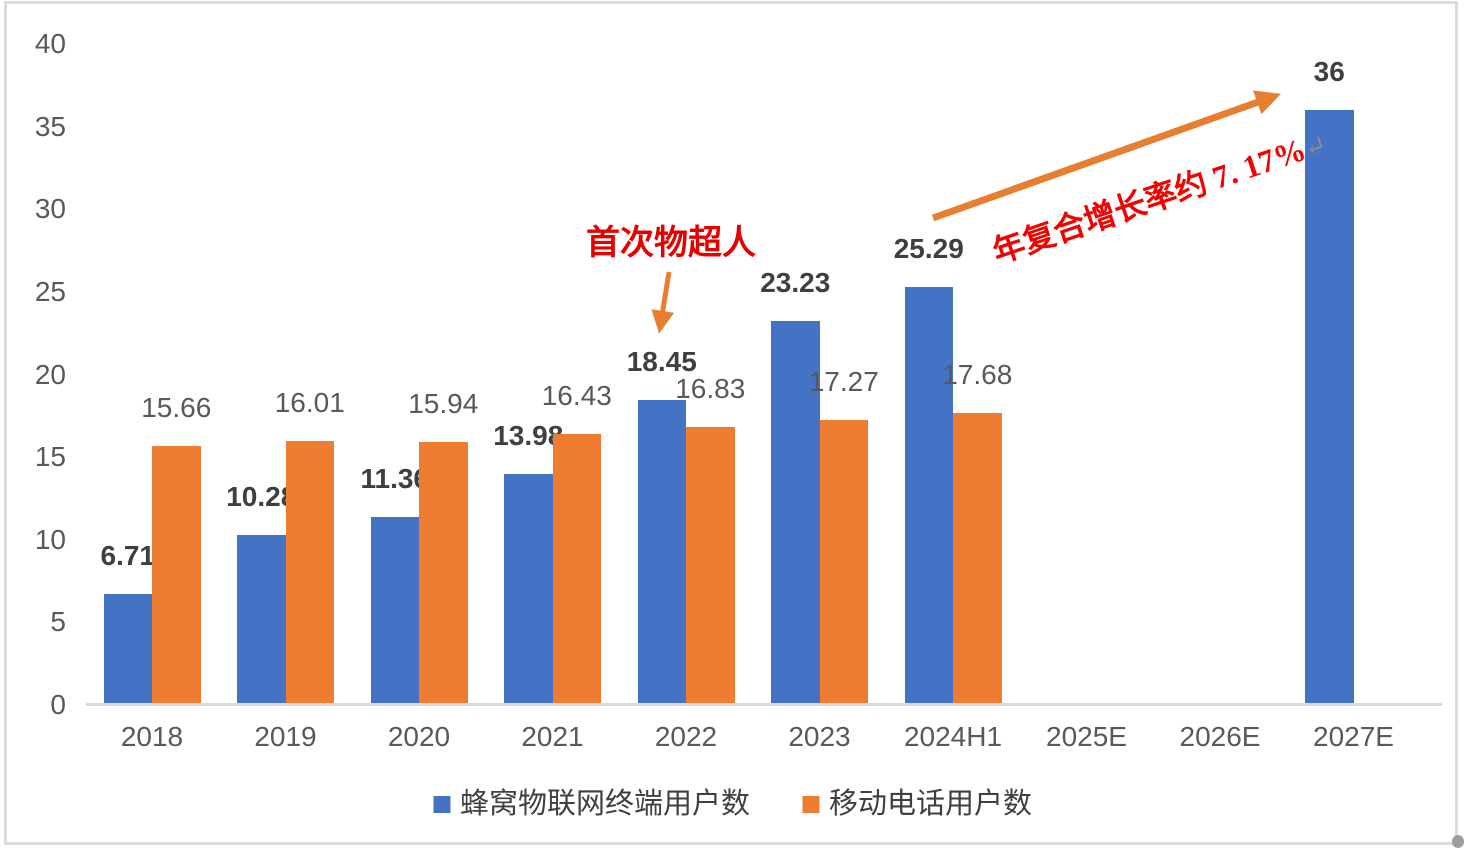 This screenshot has height=856, width=1465. What do you see at coordinates (50, 457) in the screenshot?
I see `y-axis-tick-label-15: 15` at bounding box center [50, 457].